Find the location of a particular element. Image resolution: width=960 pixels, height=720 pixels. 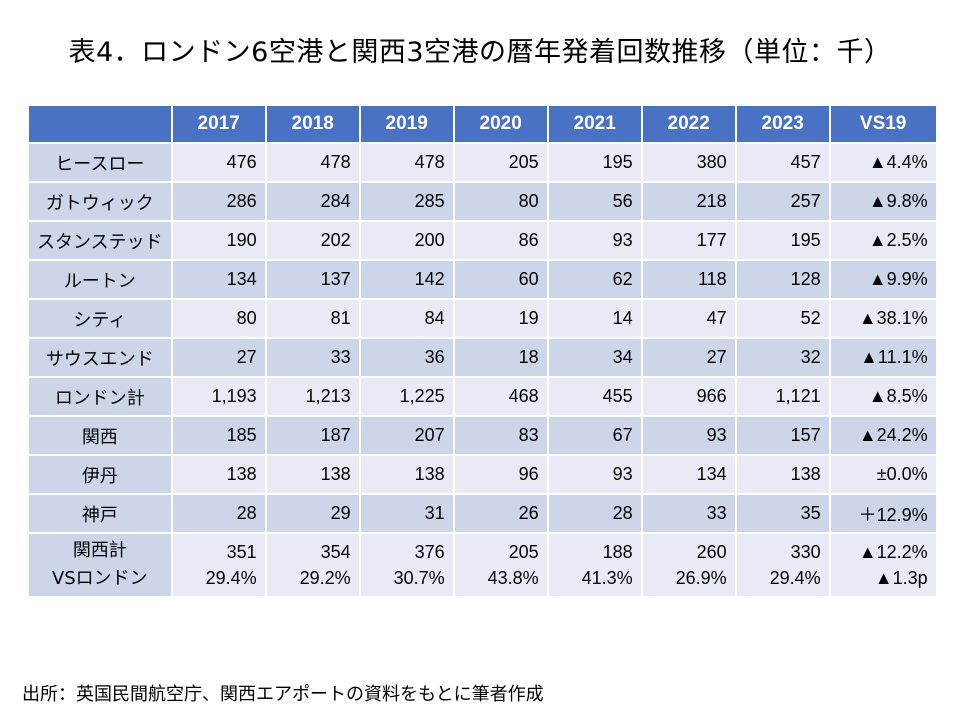

row-label: 関西計 VSロンドン is located at coordinates (100, 565).